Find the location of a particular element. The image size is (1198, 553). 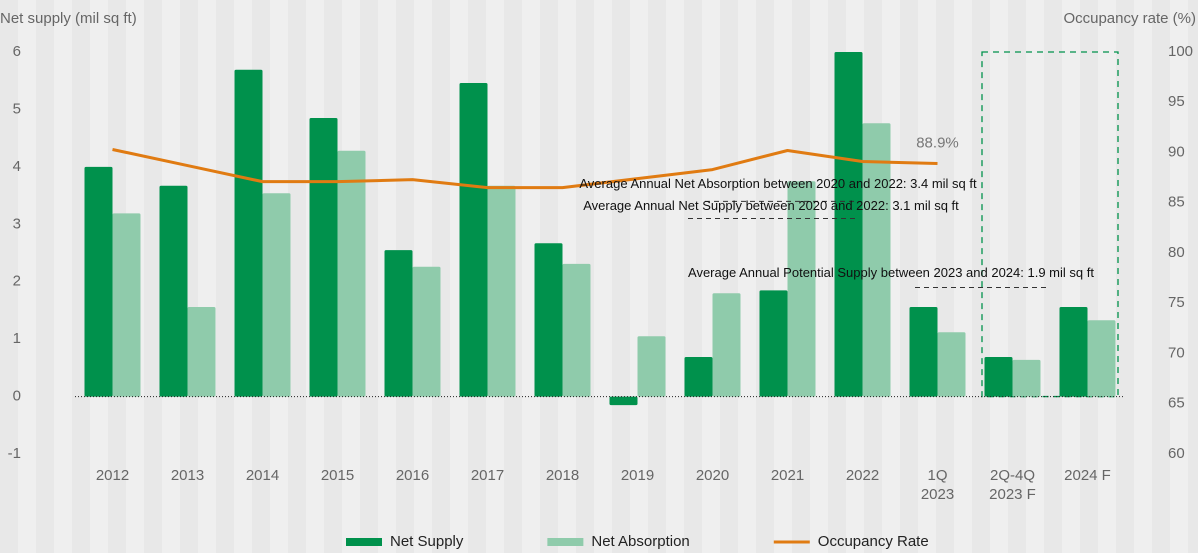

y2-tick-label: 85 is located at coordinates (1176, 202).